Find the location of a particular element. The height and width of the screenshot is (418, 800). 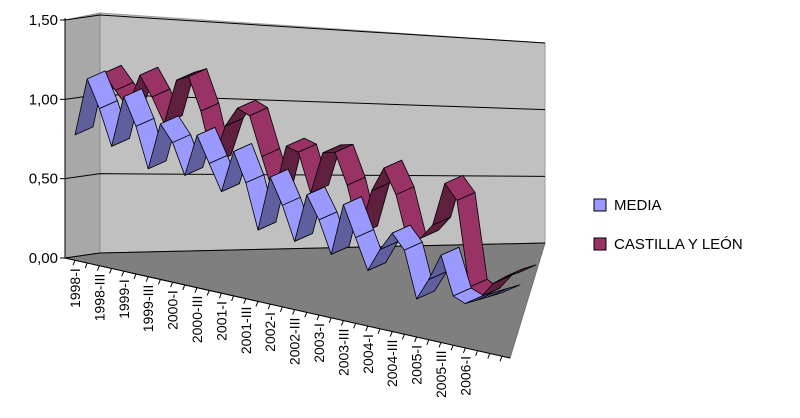

side-wall is located at coordinates (82, 135).